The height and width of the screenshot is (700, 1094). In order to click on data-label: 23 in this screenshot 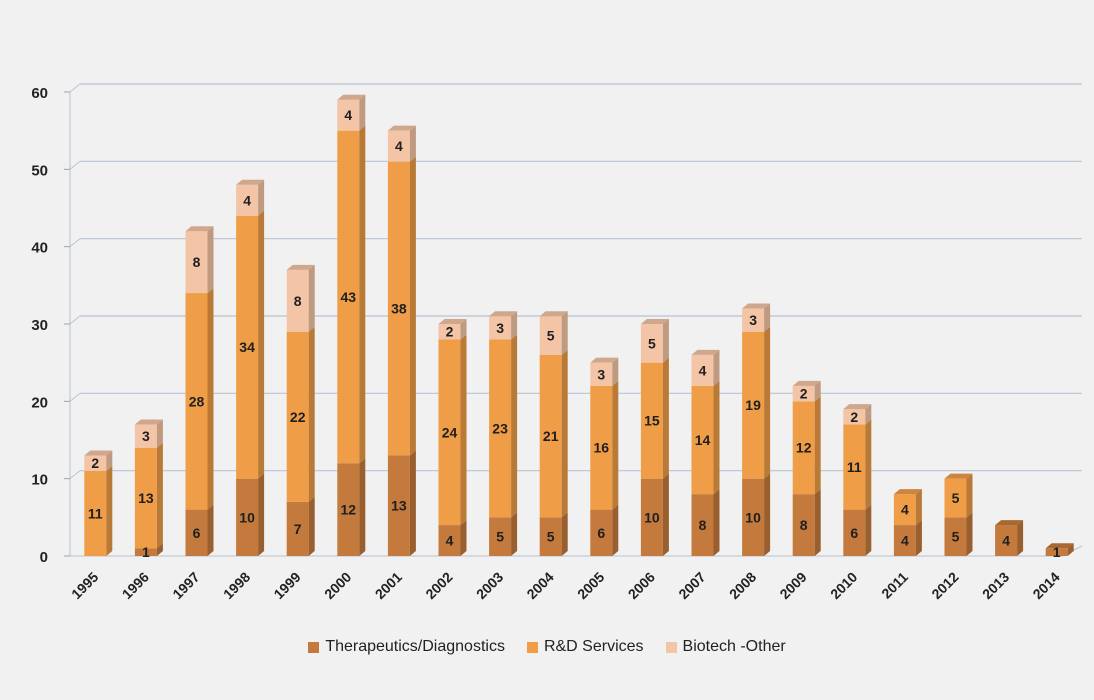, I will do `click(500, 428)`.